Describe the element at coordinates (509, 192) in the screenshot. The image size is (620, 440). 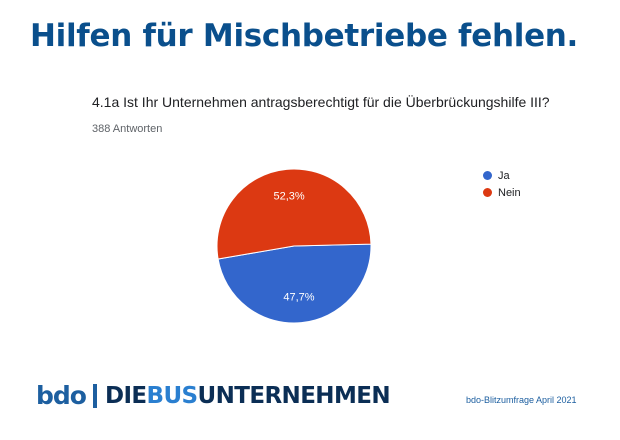
I see `legend-label-nein: Nein` at that location.